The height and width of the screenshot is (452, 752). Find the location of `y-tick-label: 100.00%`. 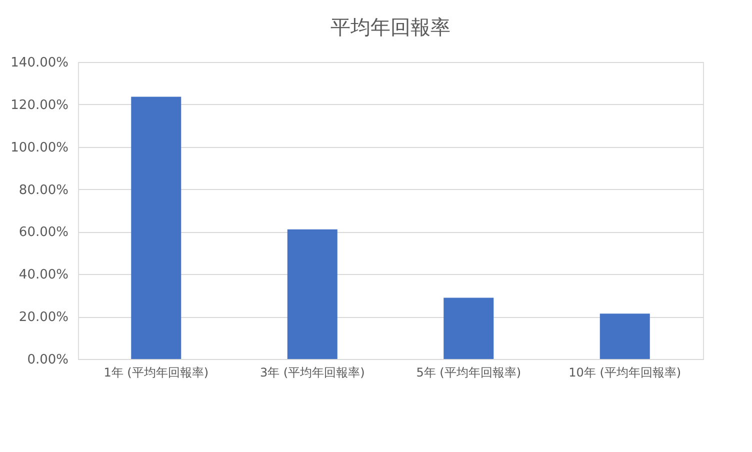

y-tick-label: 100.00% is located at coordinates (39, 148).